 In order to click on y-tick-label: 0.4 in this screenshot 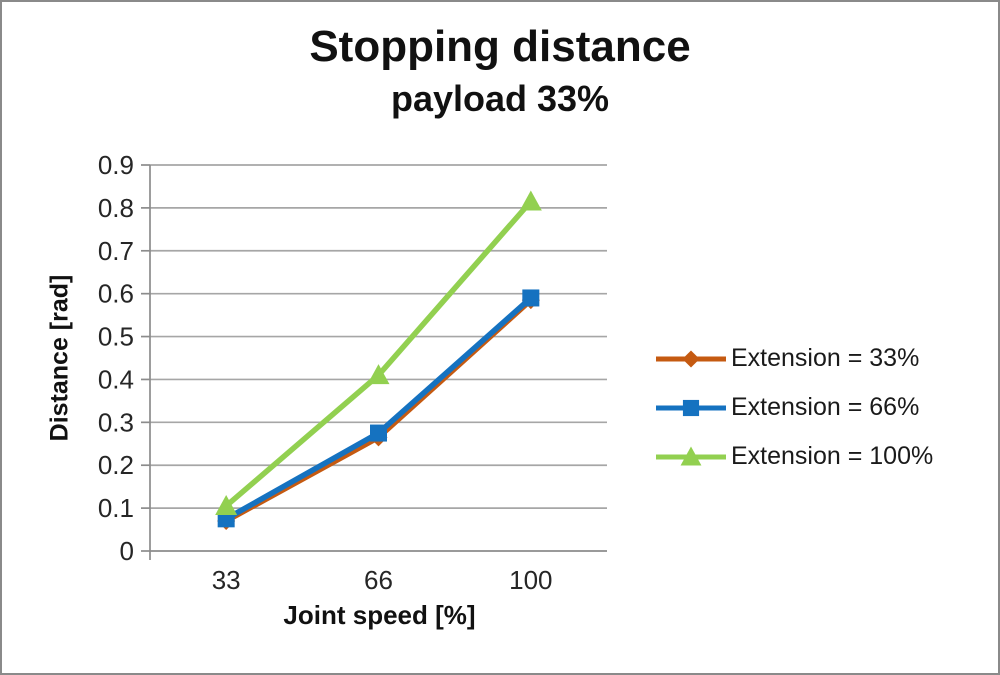, I will do `click(116, 379)`.